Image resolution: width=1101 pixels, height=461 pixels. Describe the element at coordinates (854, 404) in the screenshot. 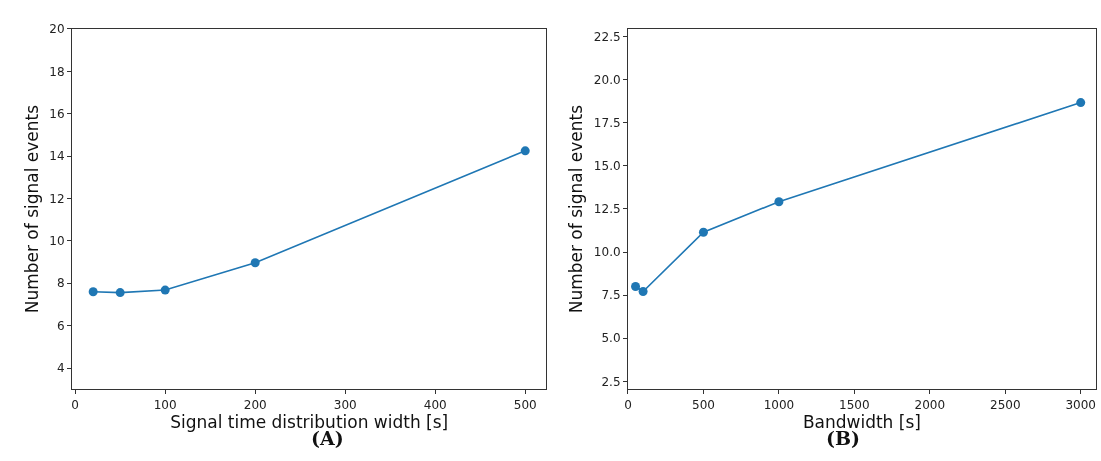

I see `x-tick-label: 1500` at that location.